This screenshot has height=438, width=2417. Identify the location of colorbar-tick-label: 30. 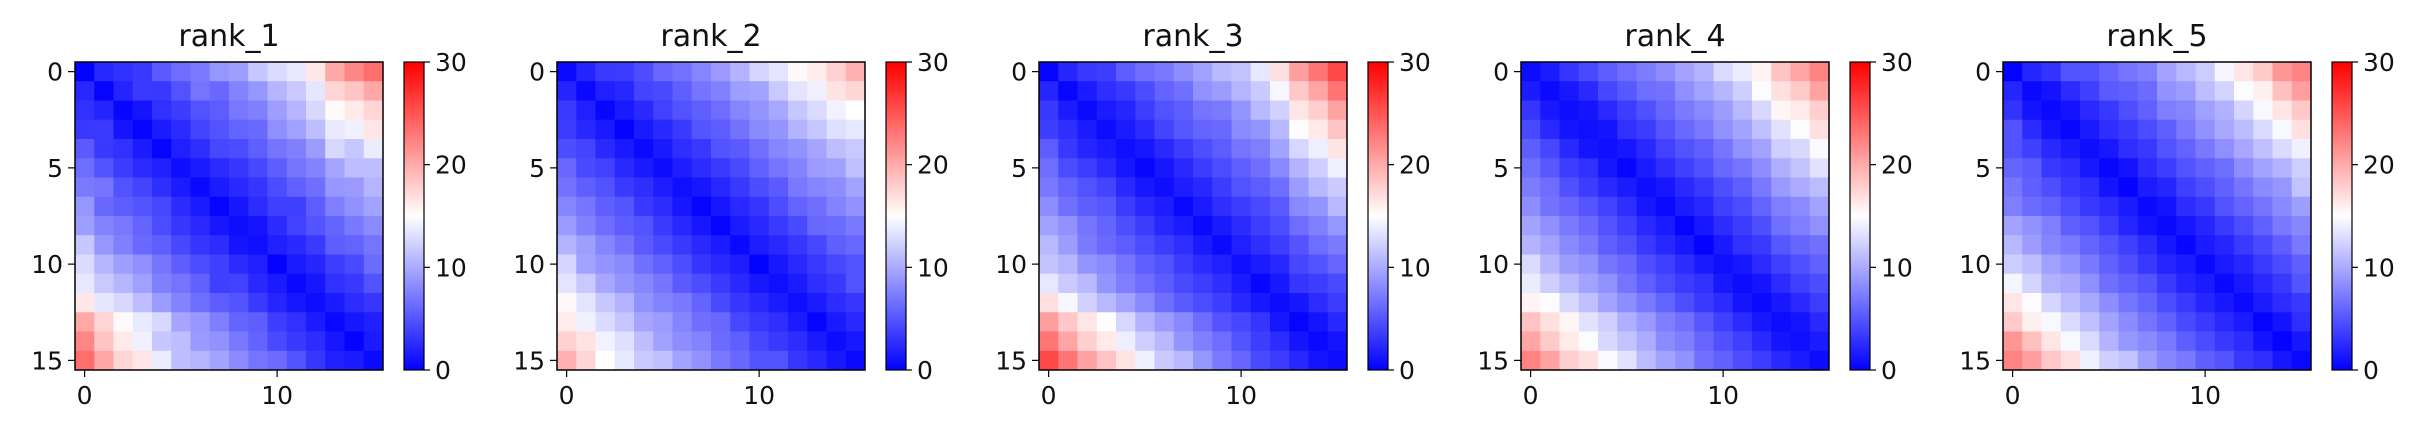
(2379, 62).